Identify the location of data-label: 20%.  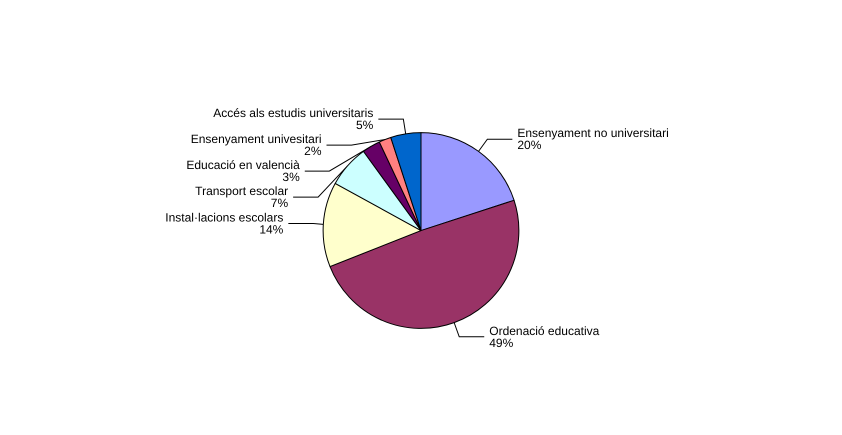
(529, 145).